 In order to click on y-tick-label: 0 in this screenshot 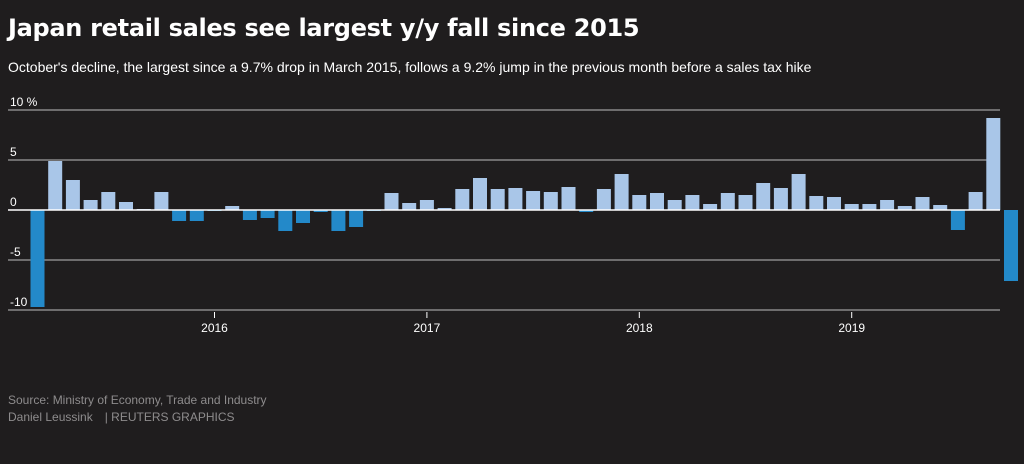, I will do `click(13, 202)`.